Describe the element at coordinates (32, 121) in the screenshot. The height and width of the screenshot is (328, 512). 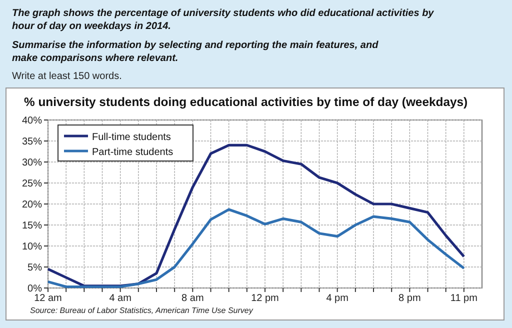
I see `y-tick-label: 40%` at that location.